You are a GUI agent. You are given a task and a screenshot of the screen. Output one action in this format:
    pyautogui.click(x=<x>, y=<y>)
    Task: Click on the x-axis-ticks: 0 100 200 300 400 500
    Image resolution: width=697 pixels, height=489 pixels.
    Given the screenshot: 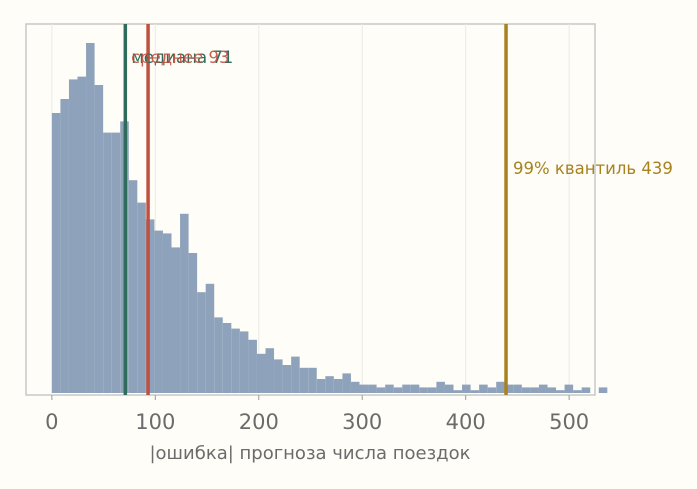 What is the action you would take?
    pyautogui.click(x=317, y=414)
    